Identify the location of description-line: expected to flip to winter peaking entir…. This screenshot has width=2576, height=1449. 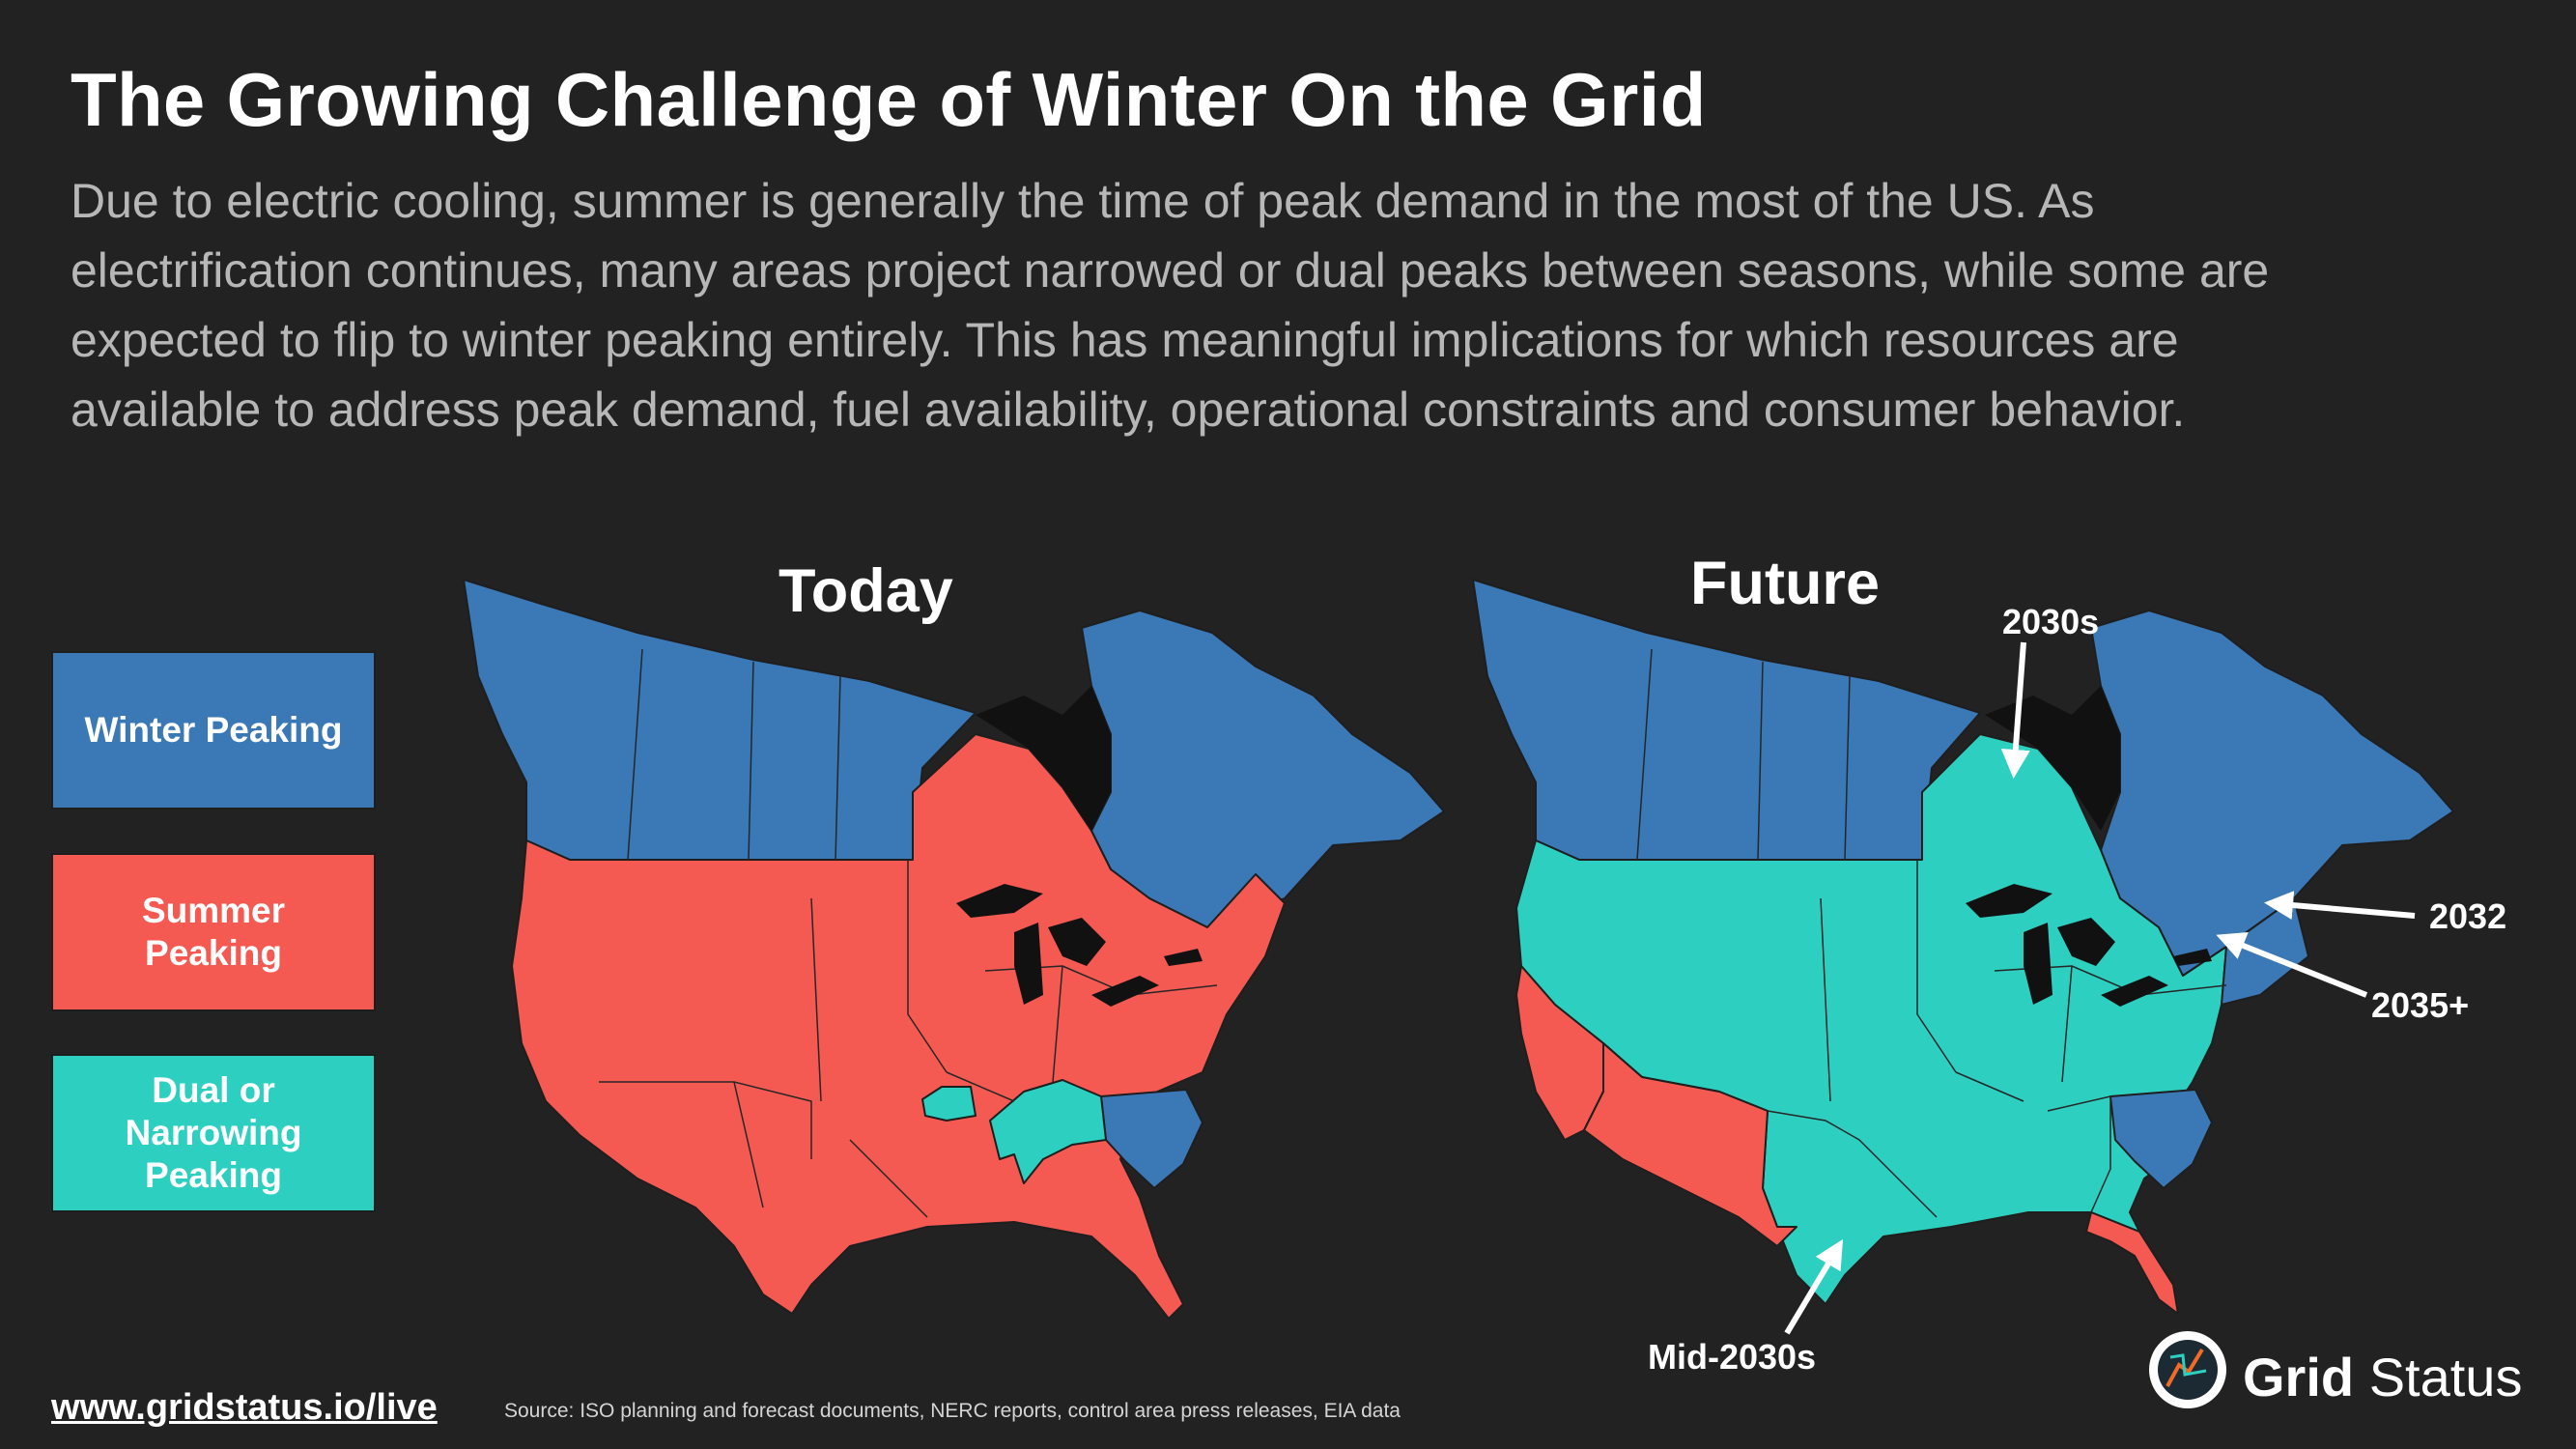
(1125, 340).